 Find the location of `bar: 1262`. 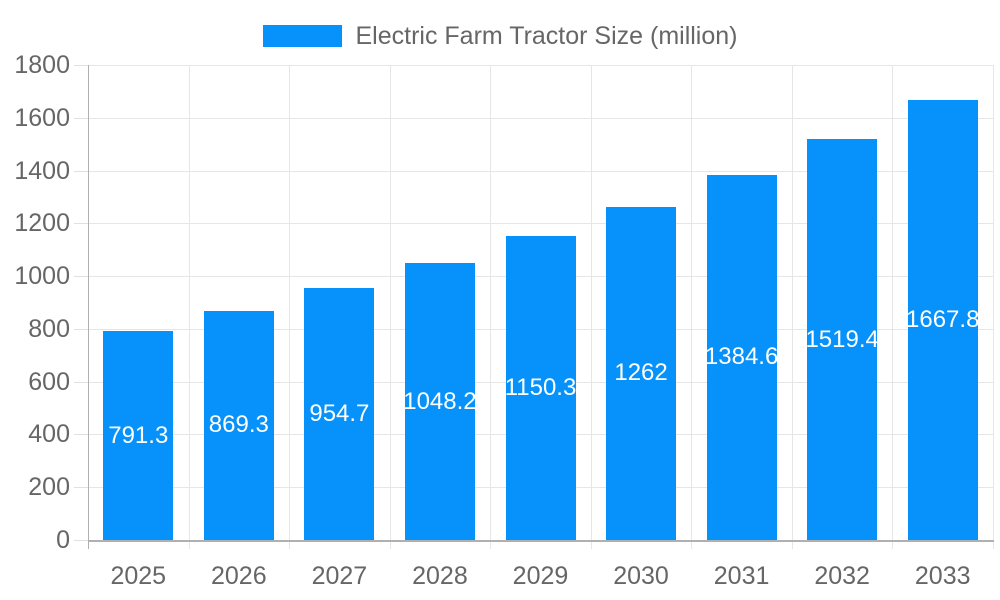

bar: 1262 is located at coordinates (641, 373).